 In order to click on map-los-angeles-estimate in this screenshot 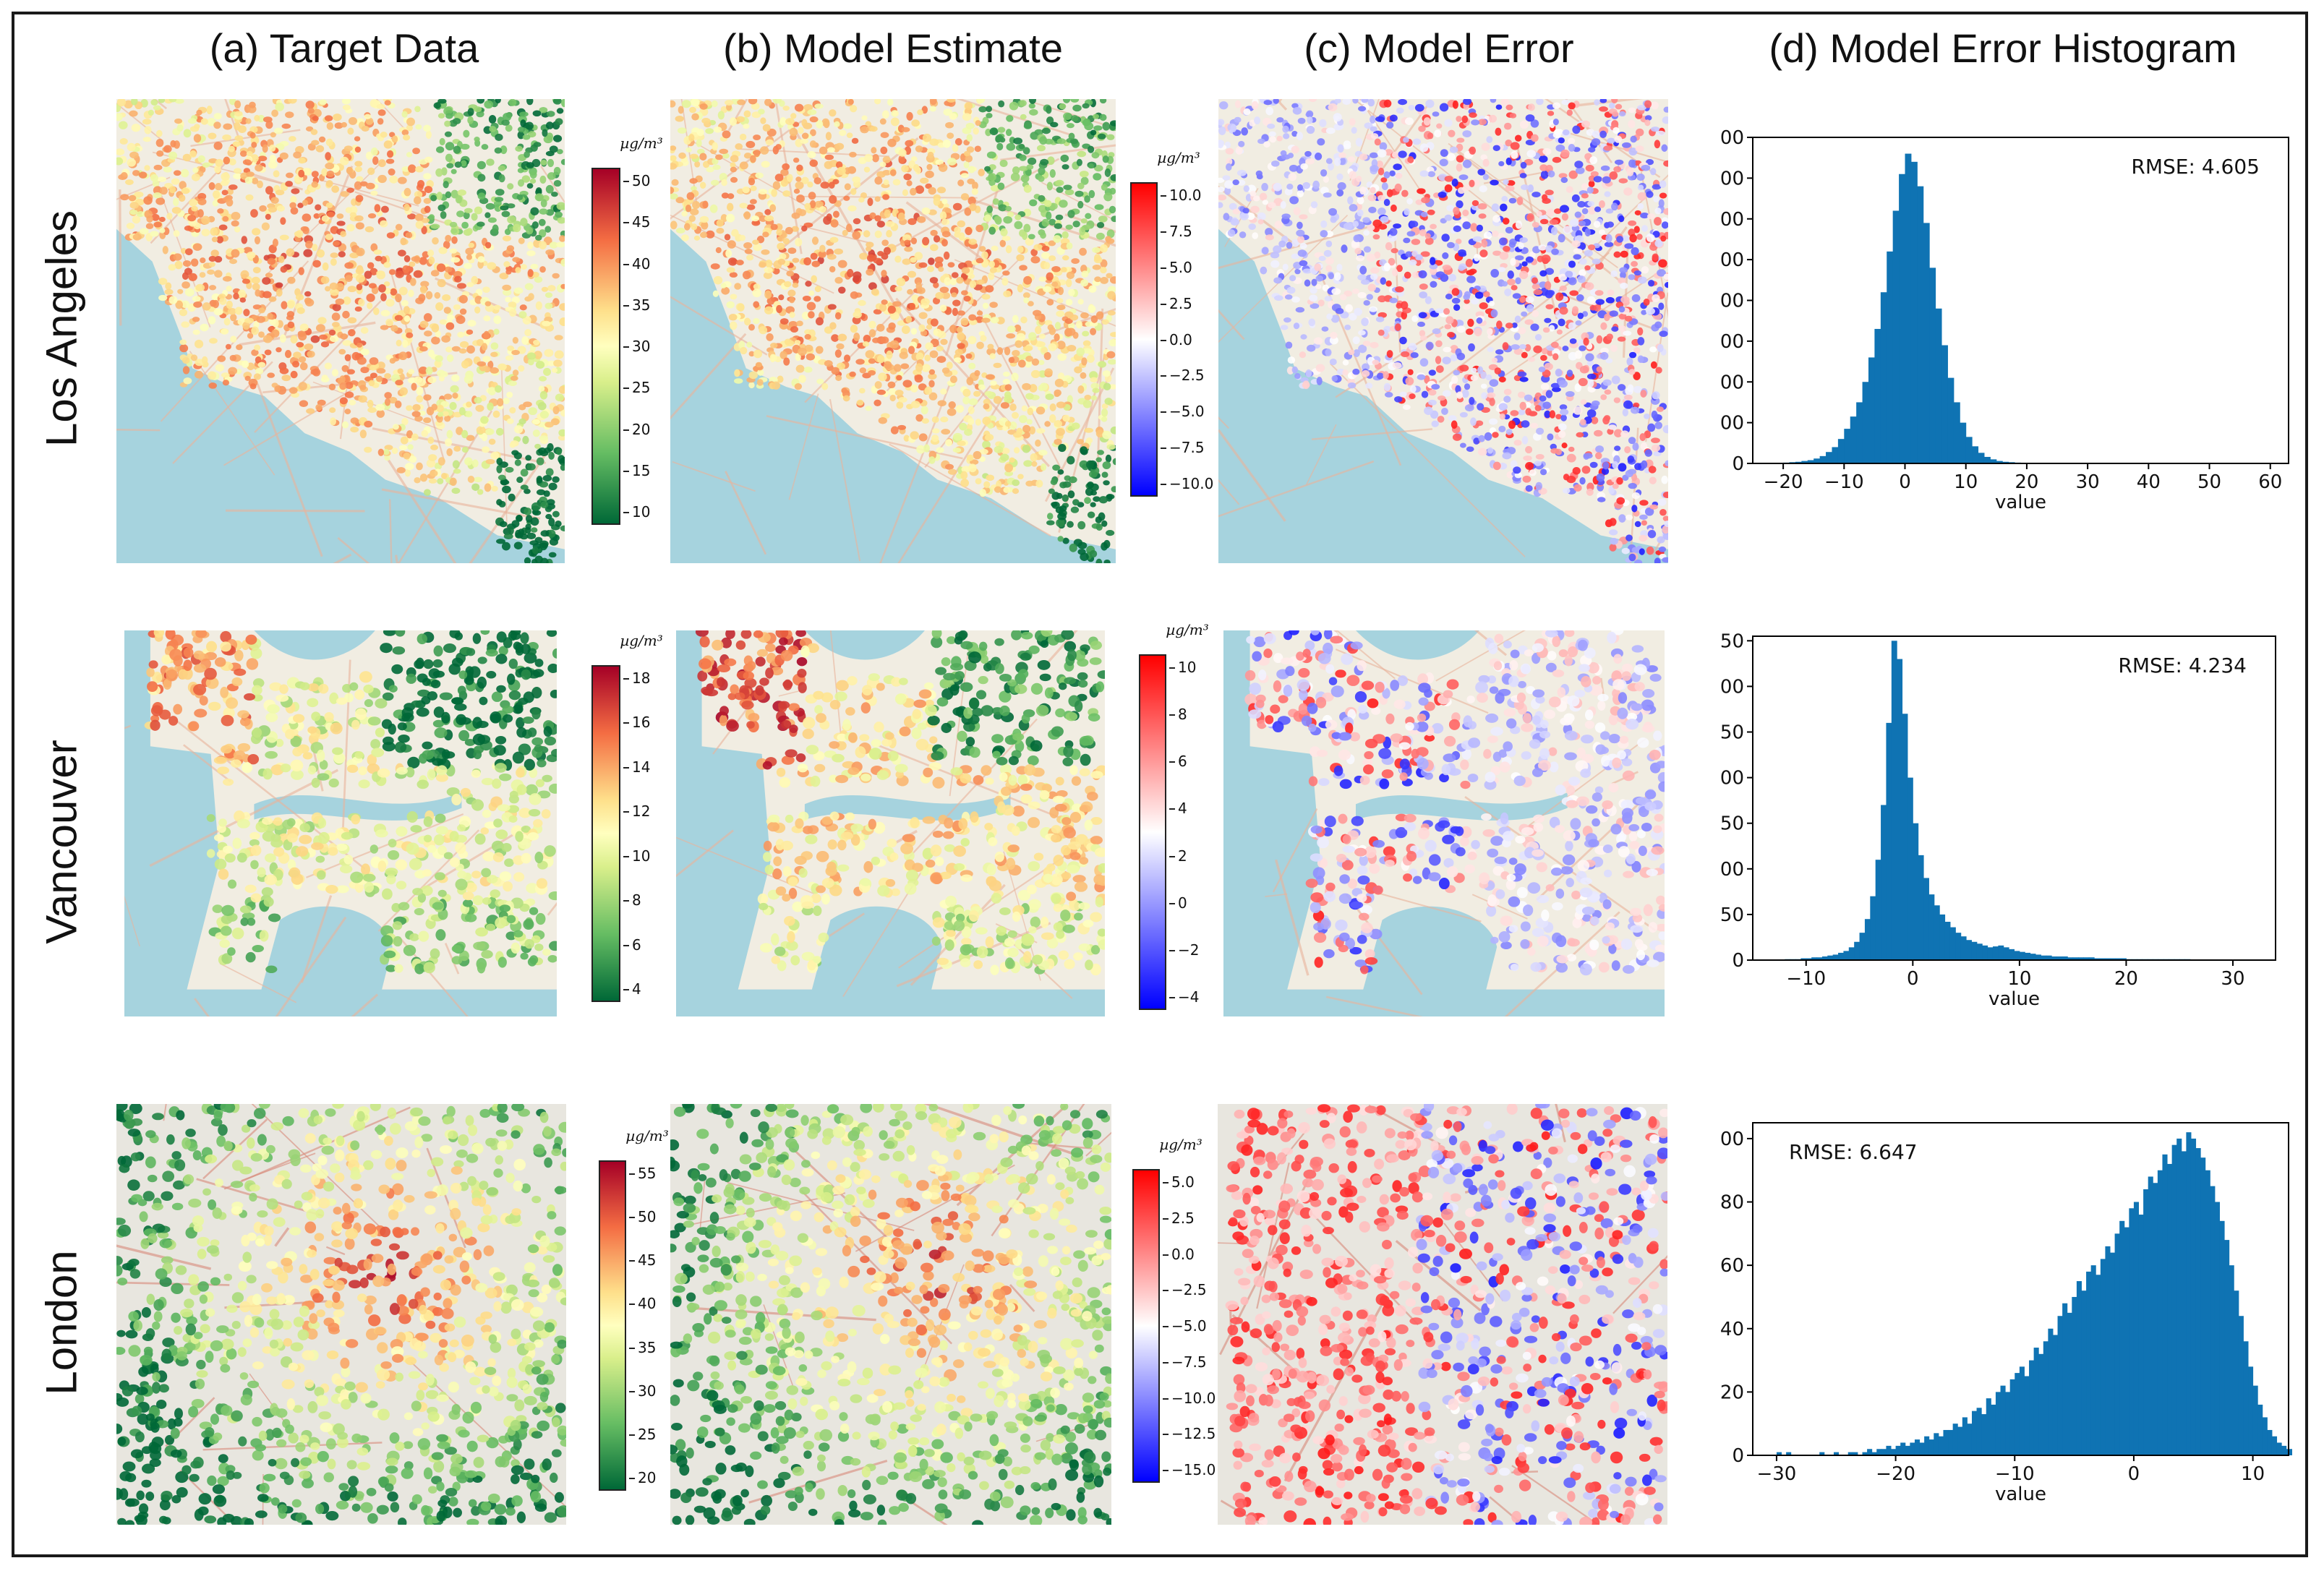, I will do `click(893, 331)`.